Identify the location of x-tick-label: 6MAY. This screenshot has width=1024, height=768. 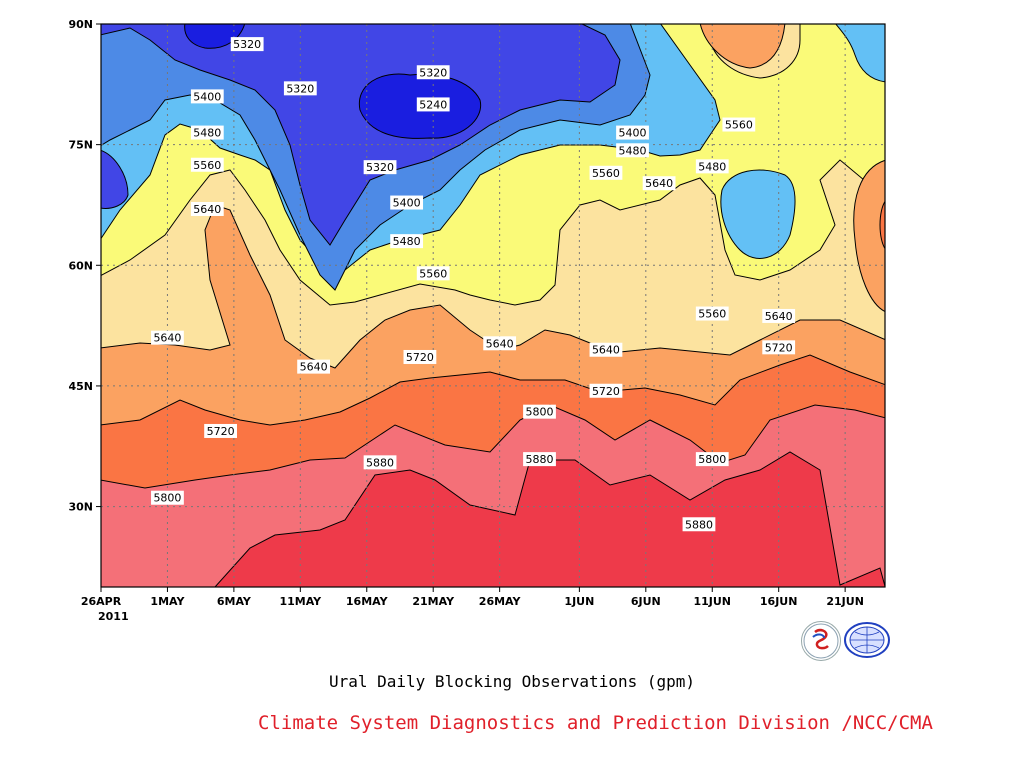
(234, 601).